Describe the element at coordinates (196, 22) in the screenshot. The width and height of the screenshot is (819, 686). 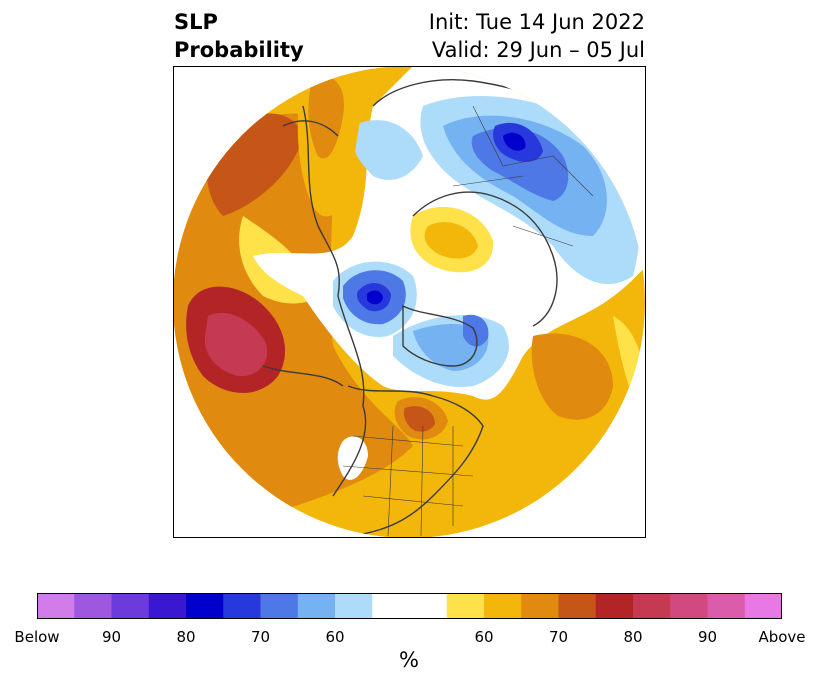
I see `title-variable-line1: SLP` at that location.